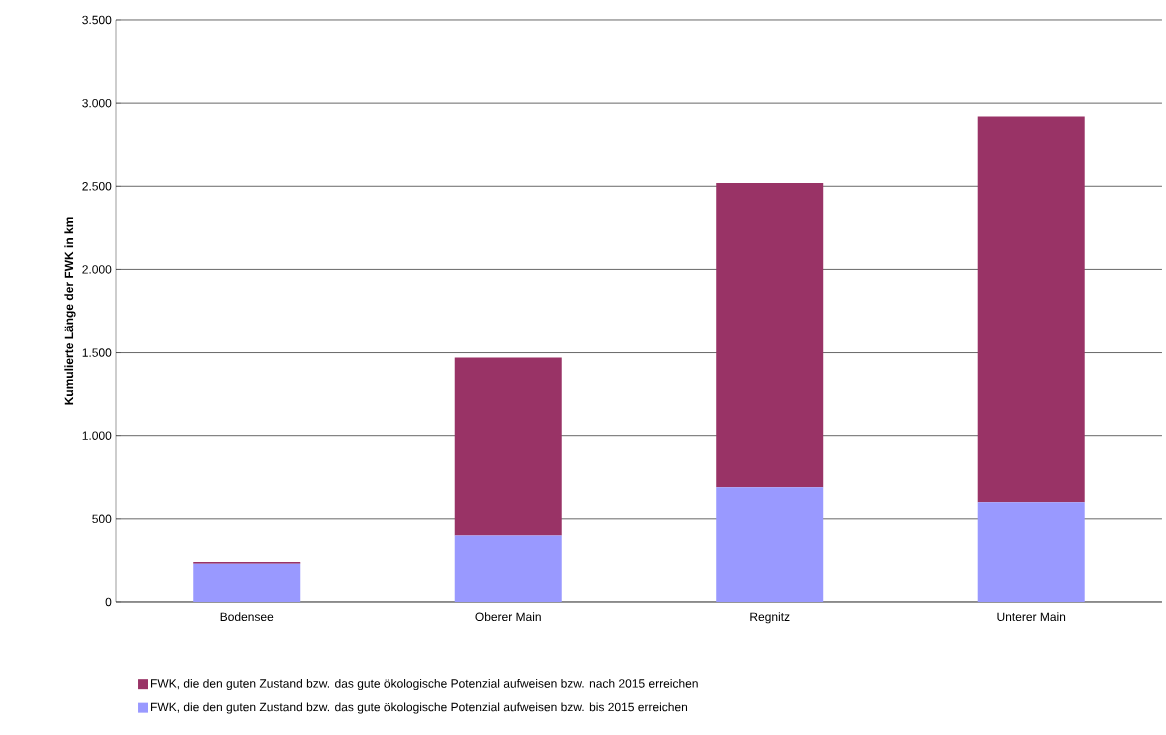 The width and height of the screenshot is (1166, 735). What do you see at coordinates (97, 352) in the screenshot?
I see `y-tick-label: 1.500` at bounding box center [97, 352].